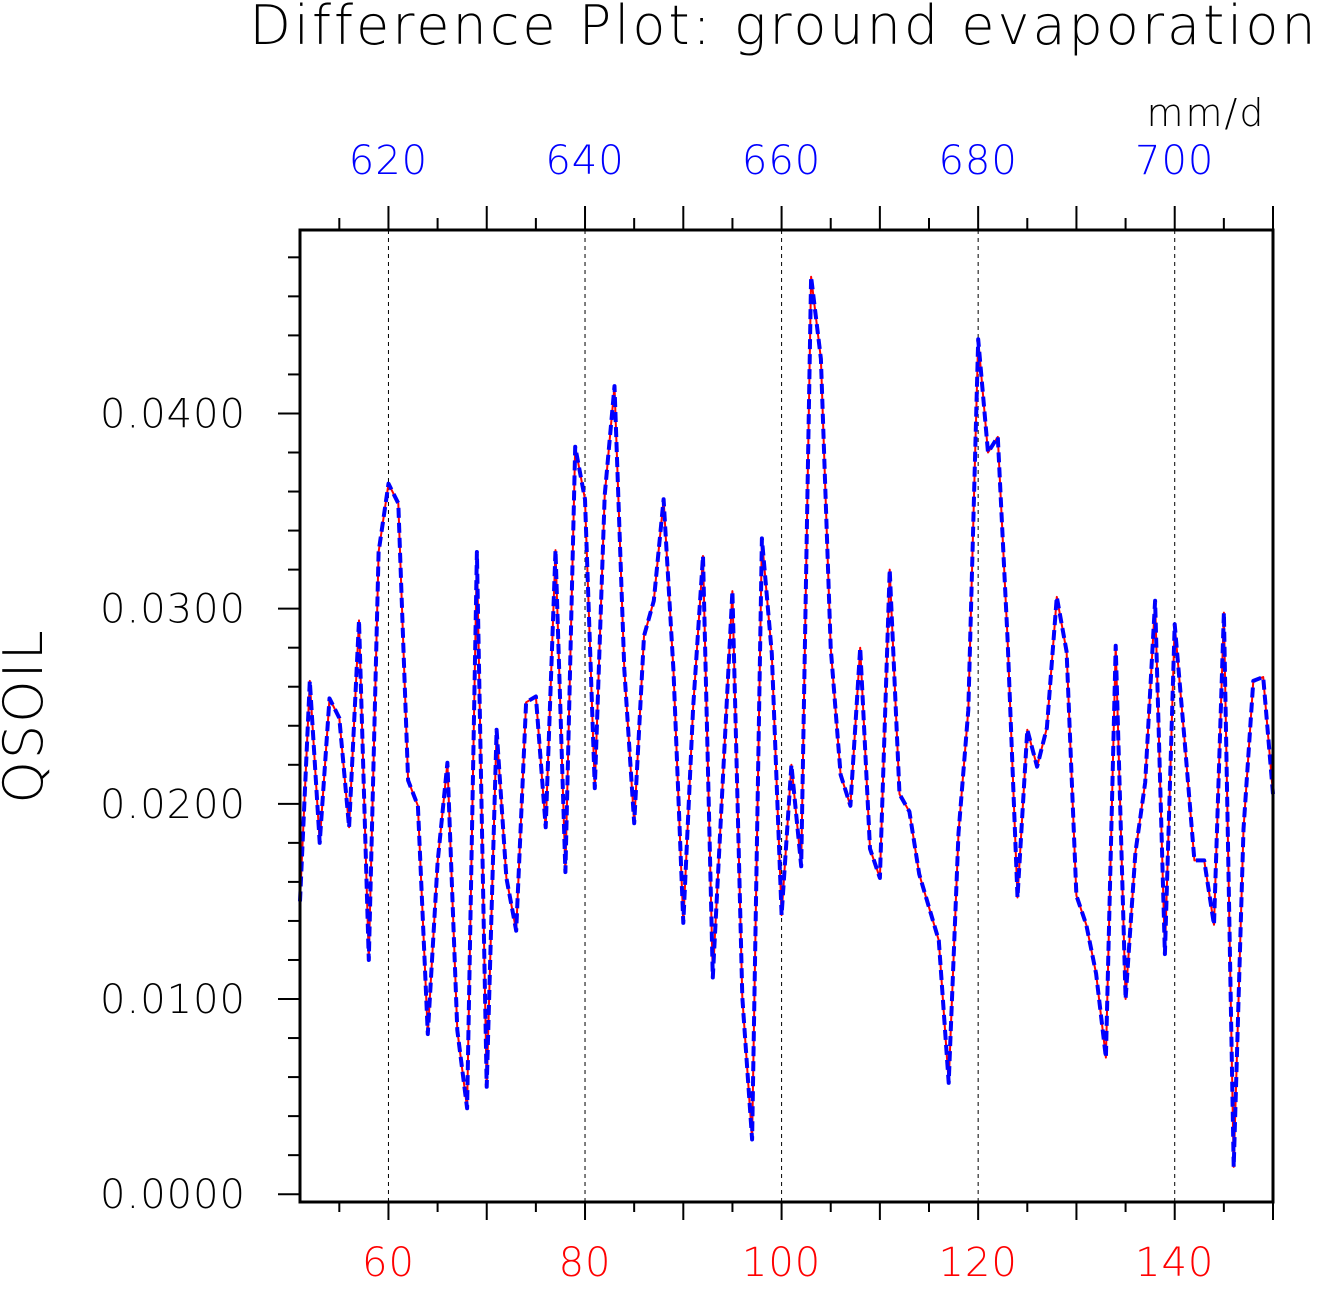  Describe the element at coordinates (173, 610) in the screenshot. I see `y-tick-label-3: 0.0300` at that location.